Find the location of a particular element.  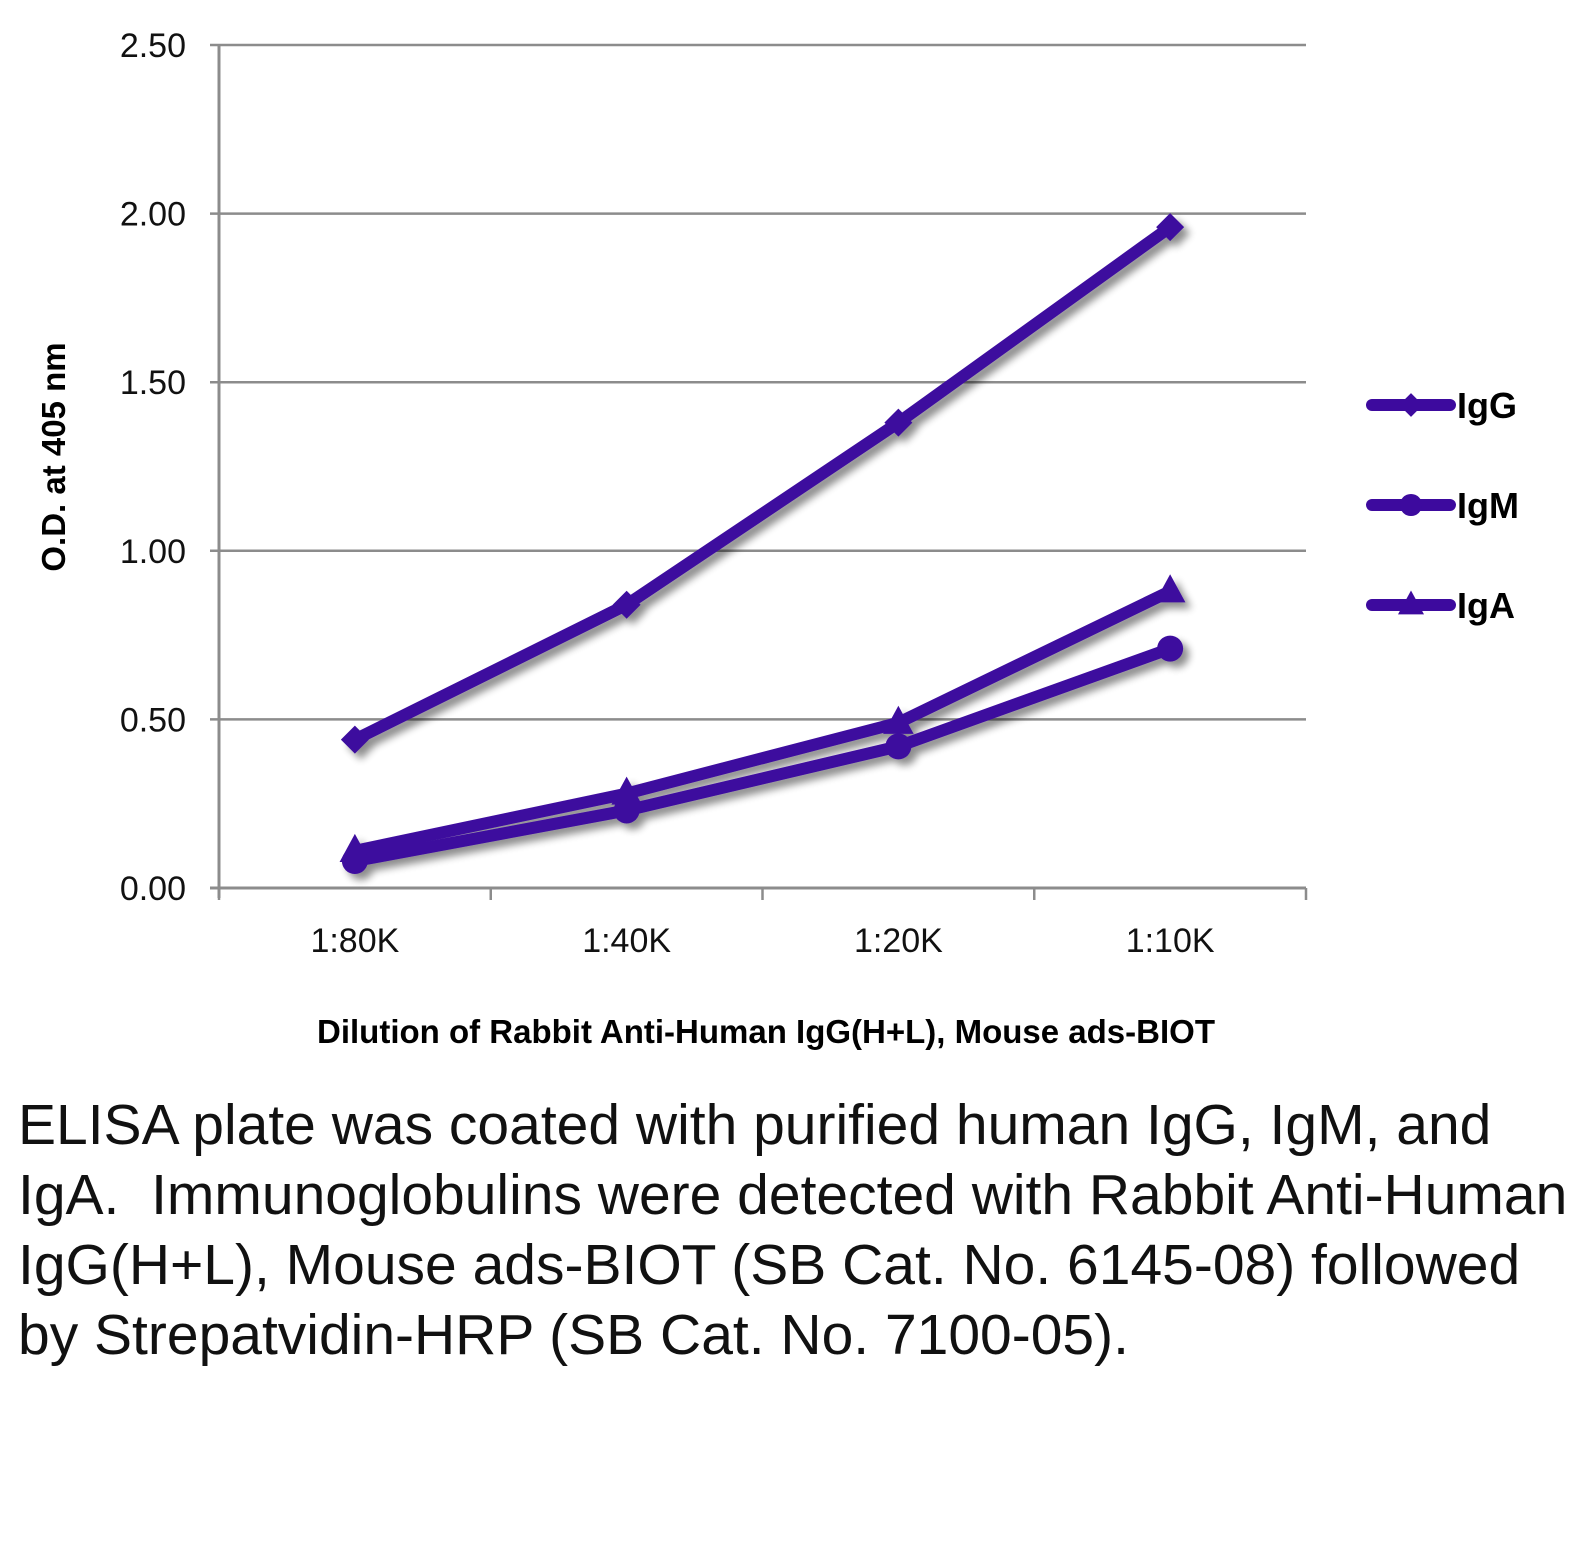

legend: IgG IgM IgA is located at coordinates (1442, 505).